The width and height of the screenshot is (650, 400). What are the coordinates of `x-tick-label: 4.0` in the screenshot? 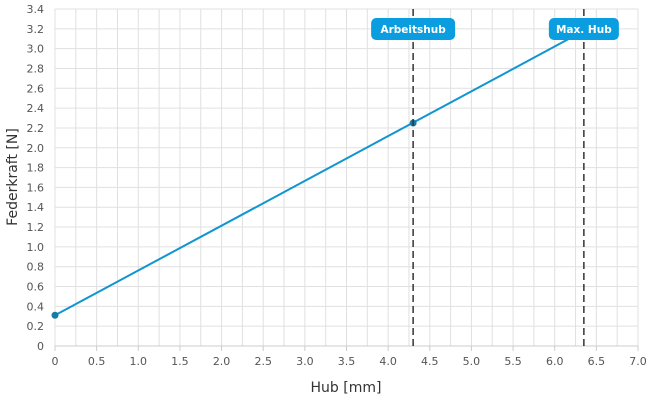 It's located at (388, 361).